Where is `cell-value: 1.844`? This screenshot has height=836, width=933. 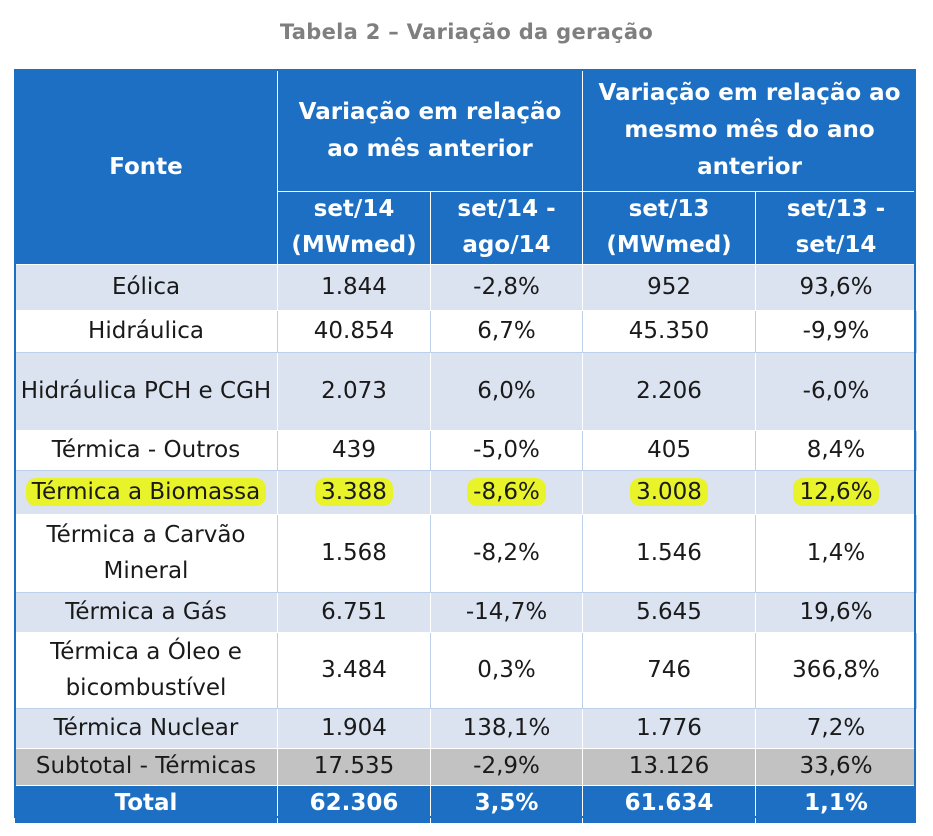 cell-value: 1.844 is located at coordinates (354, 287).